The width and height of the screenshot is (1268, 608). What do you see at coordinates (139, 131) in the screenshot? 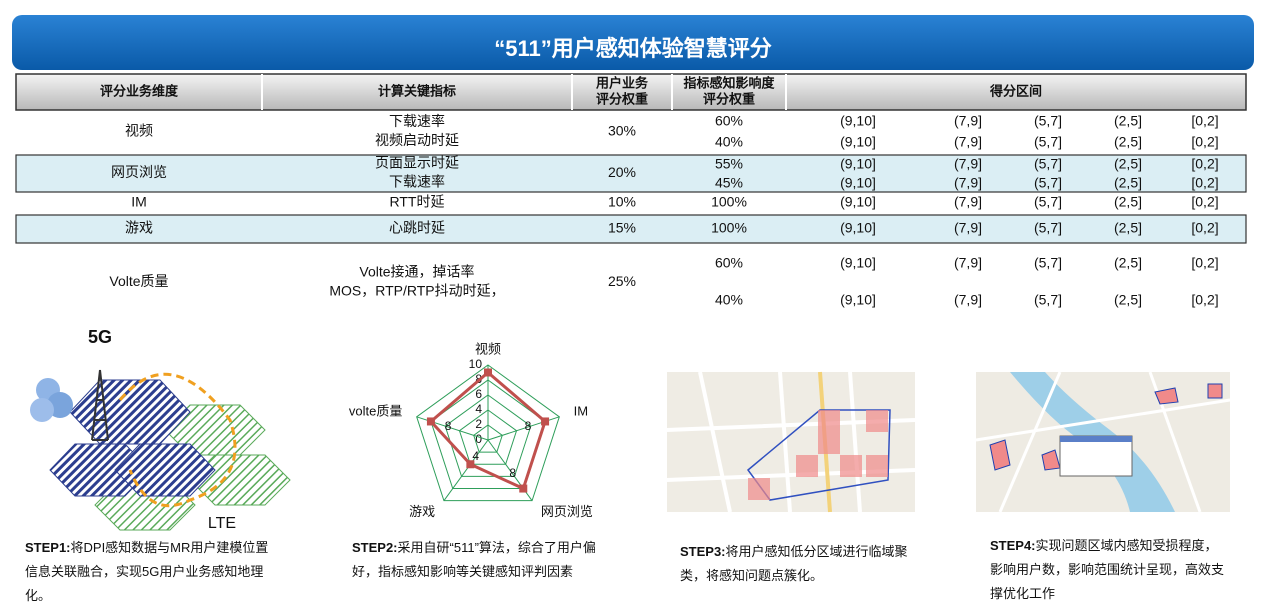
I see `dimension-cell: 视频` at bounding box center [139, 131].